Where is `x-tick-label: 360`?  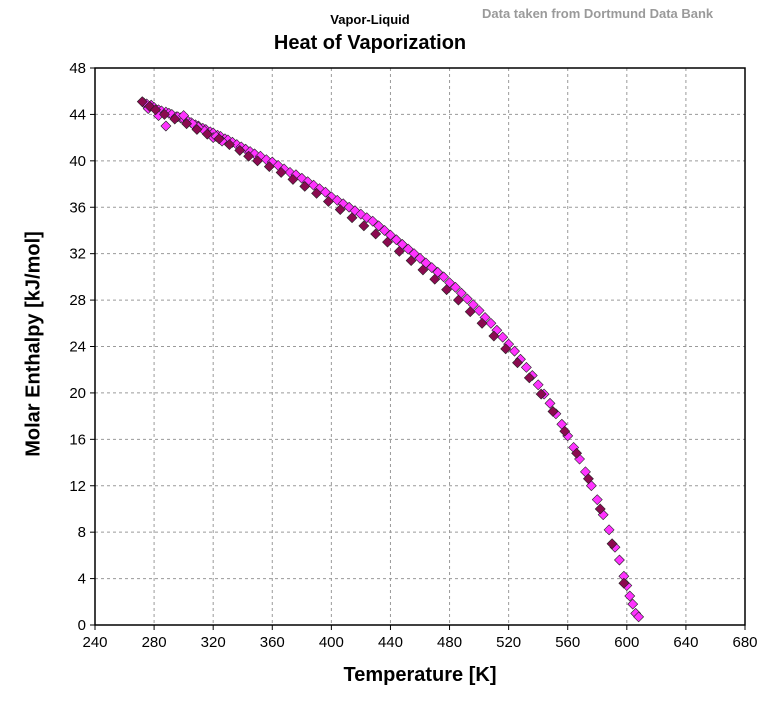 x-tick-label: 360 is located at coordinates (272, 642).